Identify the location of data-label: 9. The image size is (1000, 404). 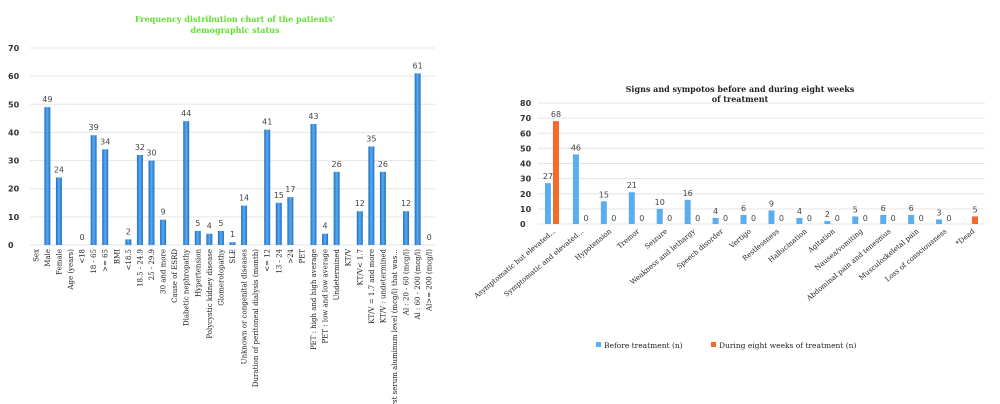
(771, 203).